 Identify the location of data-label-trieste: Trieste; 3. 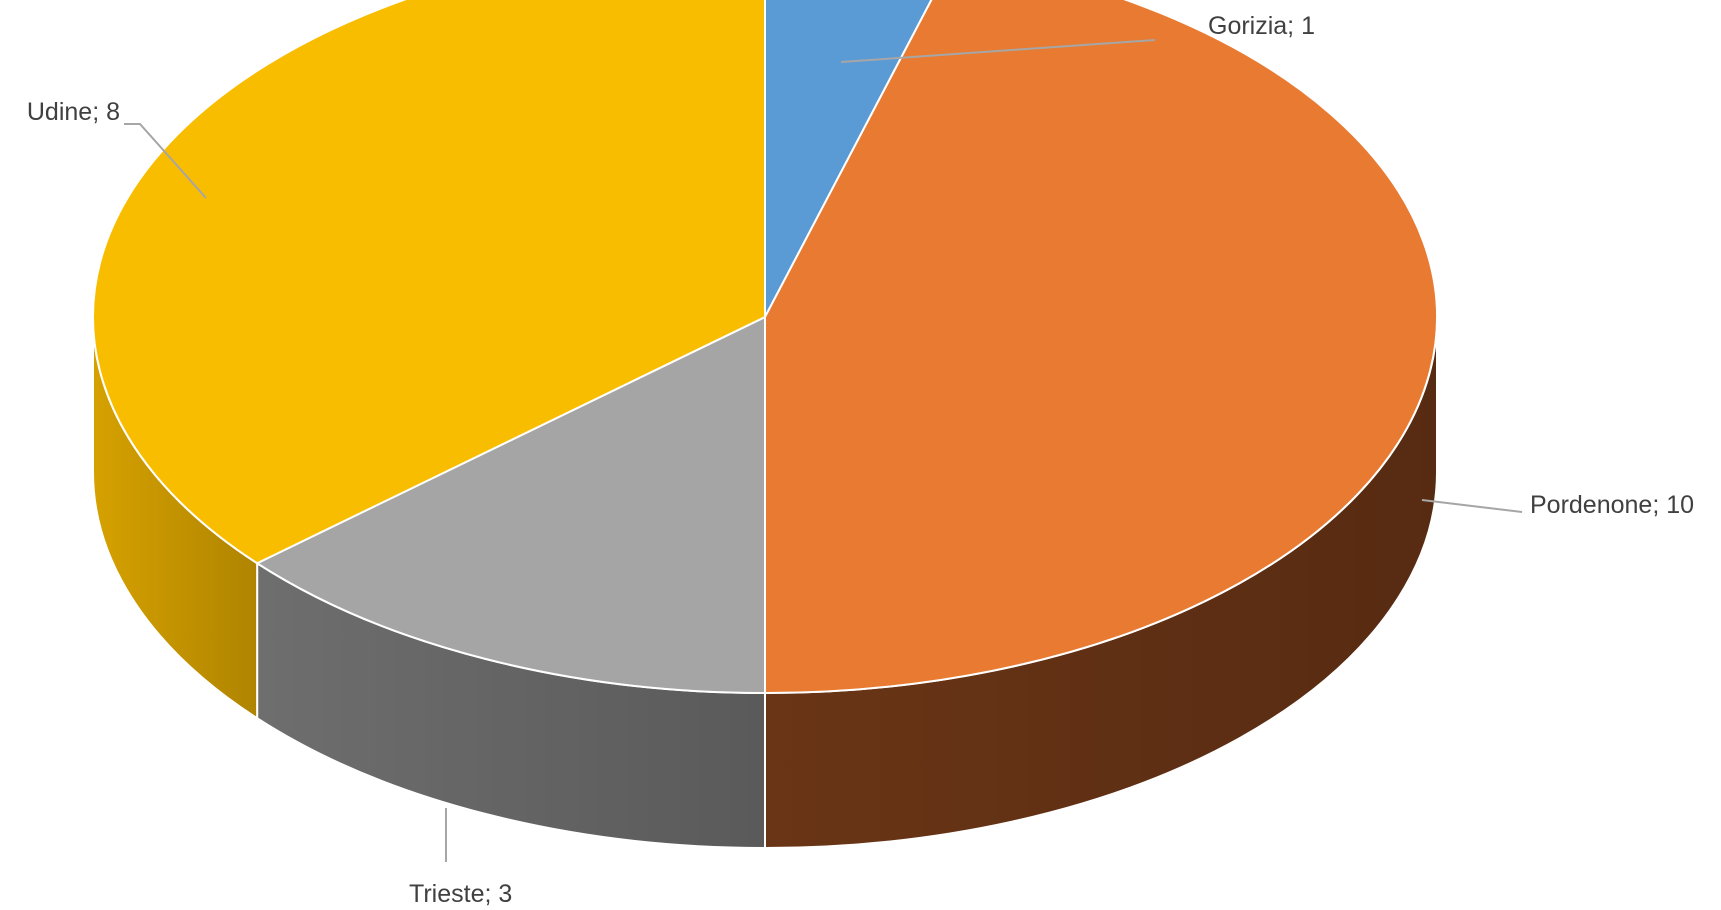
(460, 894).